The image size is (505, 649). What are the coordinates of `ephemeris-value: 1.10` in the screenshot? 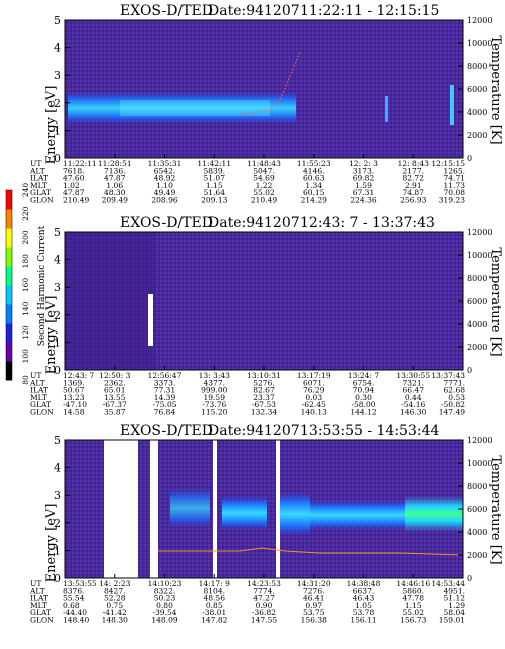 It's located at (164, 185).